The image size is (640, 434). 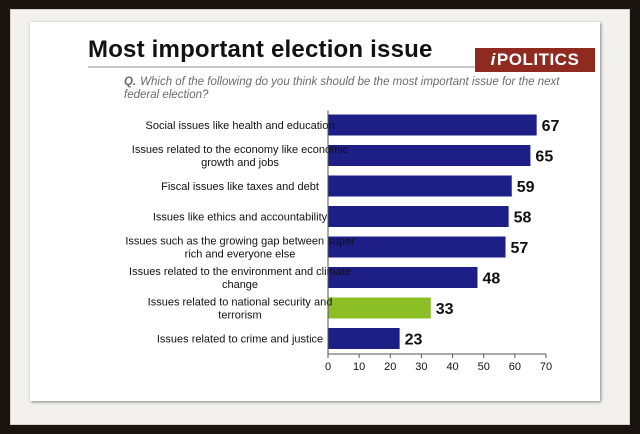 What do you see at coordinates (520, 248) in the screenshot?
I see `value-label: 57` at bounding box center [520, 248].